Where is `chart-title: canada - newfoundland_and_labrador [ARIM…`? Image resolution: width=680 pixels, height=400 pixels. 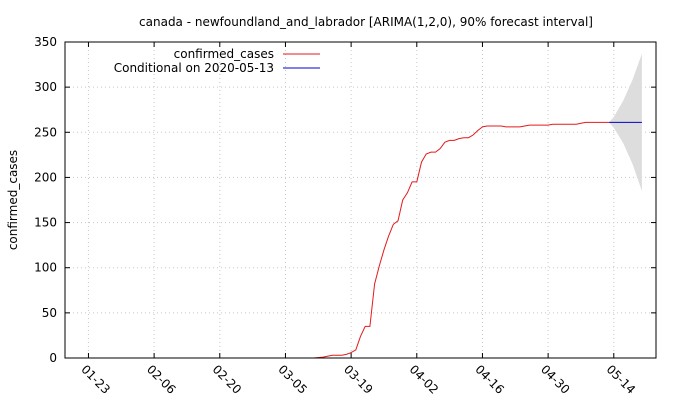 chart-title: canada - newfoundland_and_labrador [ARIM… is located at coordinates (366, 22).